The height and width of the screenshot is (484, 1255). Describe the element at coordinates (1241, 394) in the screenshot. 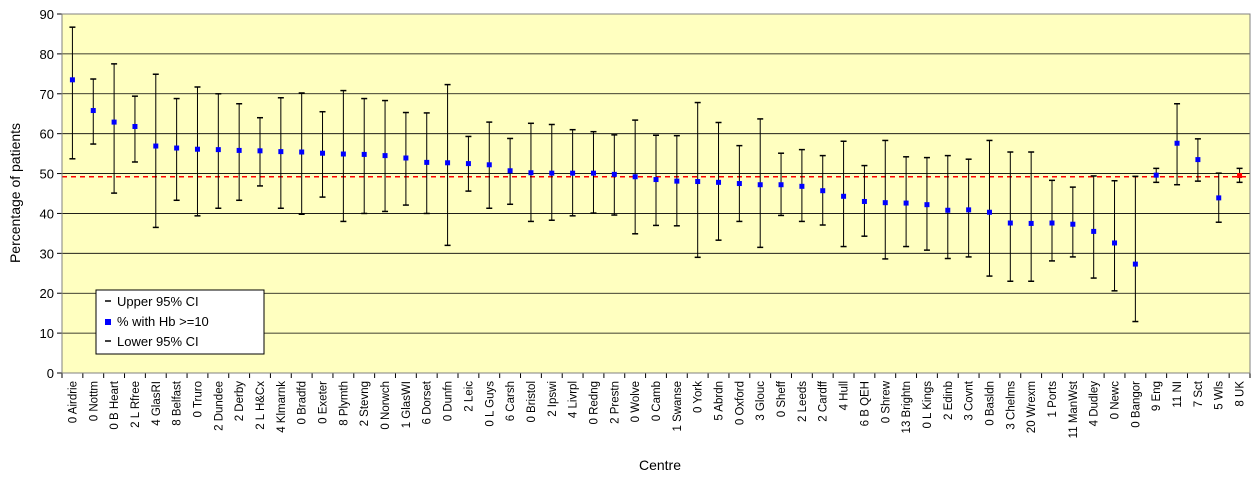

I see `x-tick-label: 8 UK` at that location.